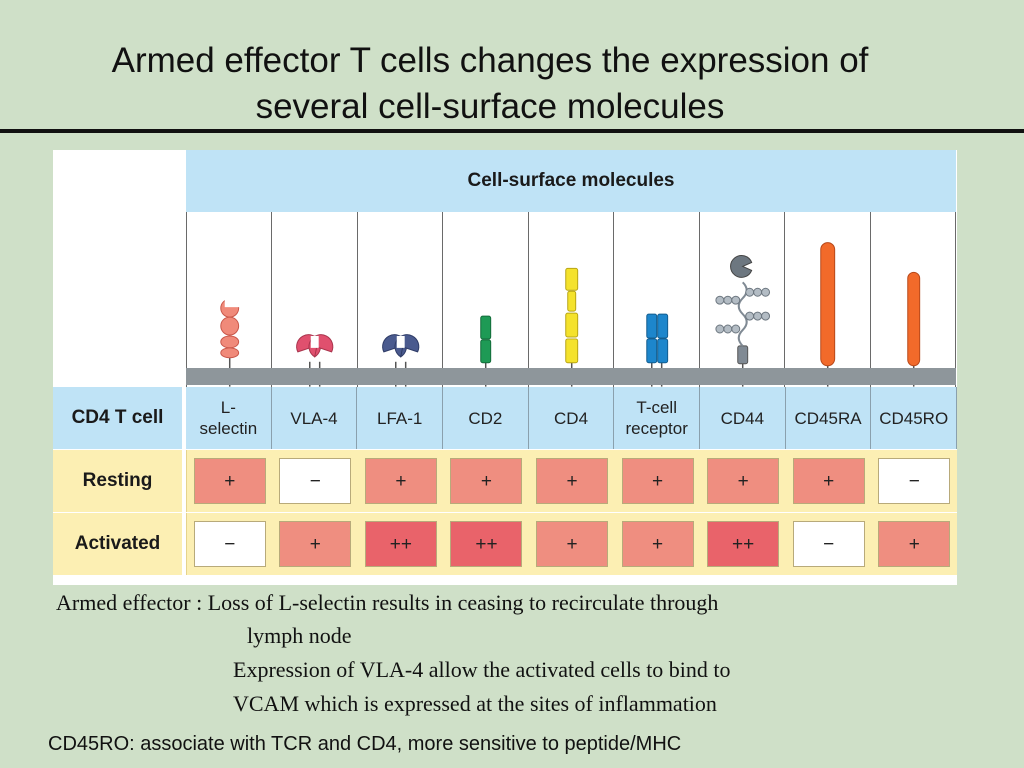 Image resolution: width=1024 pixels, height=768 pixels. I want to click on molecule-name: T-cell receptor, so click(657, 418).